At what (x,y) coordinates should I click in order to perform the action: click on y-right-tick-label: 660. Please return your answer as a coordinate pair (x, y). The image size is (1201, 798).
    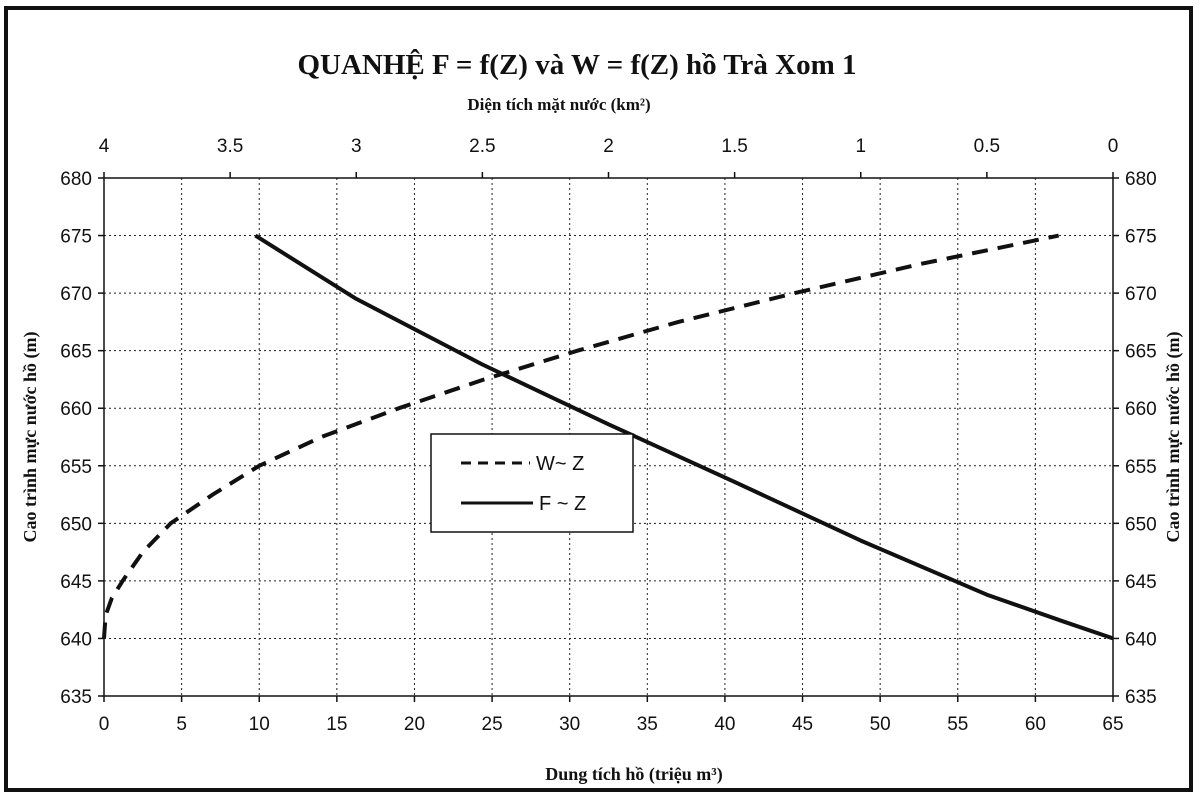
    Looking at the image, I should click on (1141, 409).